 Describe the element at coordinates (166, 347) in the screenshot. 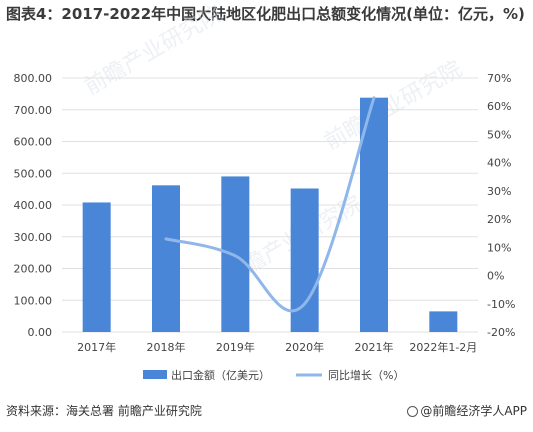

I see `x-tick-label: 2018年` at that location.